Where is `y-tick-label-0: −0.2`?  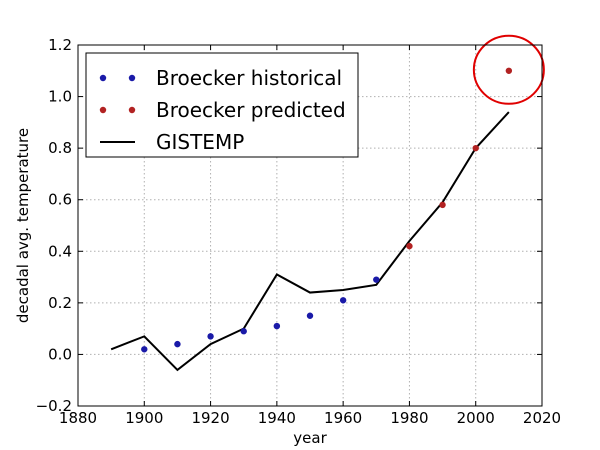
y-tick-label-0: −0.2 is located at coordinates (54, 406).